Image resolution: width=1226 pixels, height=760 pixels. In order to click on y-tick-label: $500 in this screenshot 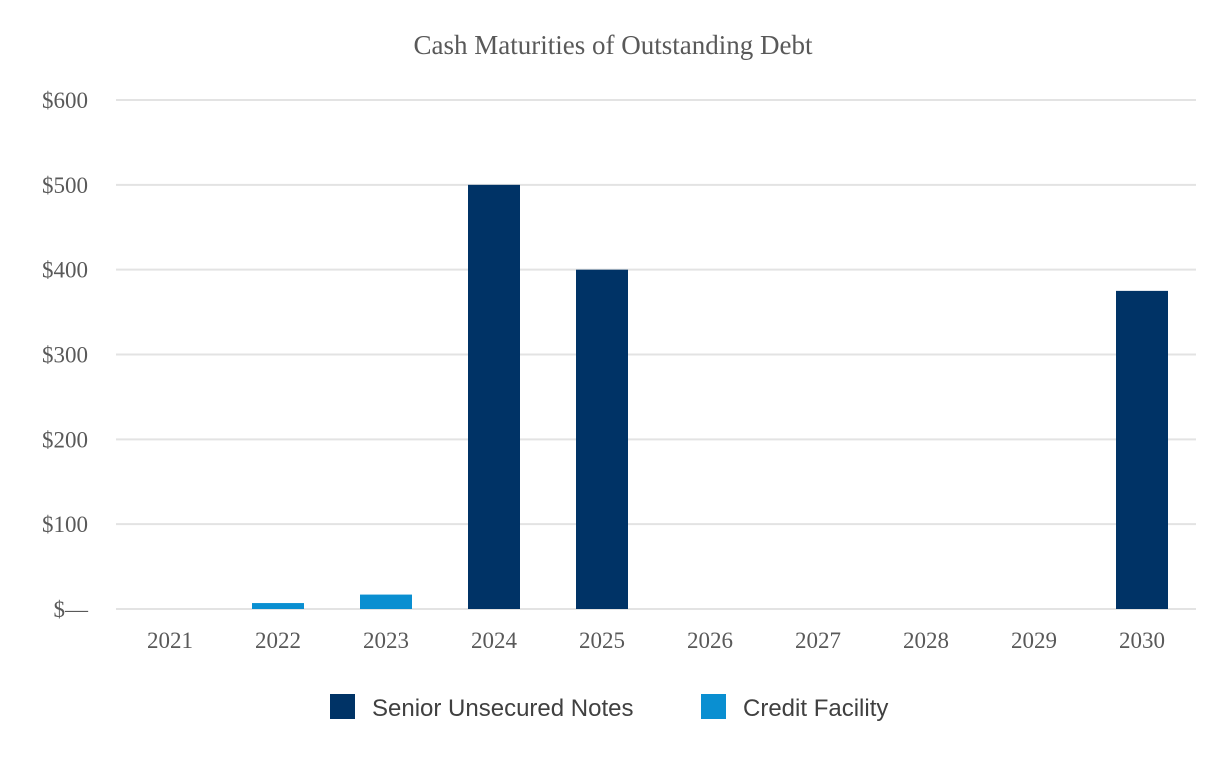, I will do `click(65, 185)`.